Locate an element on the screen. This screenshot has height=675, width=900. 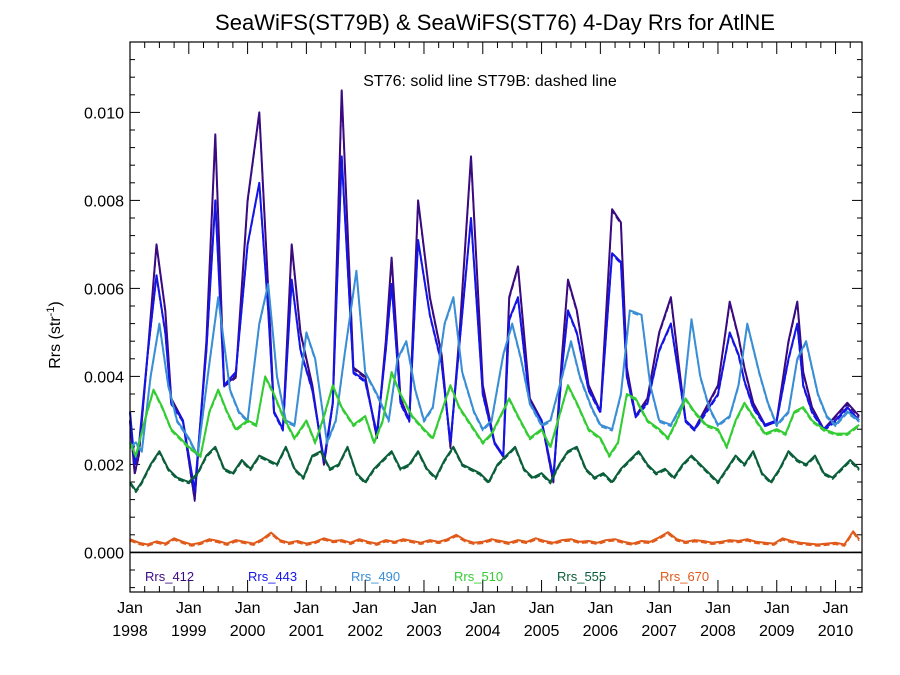
series-Rrs_670-dashed is located at coordinates (494, 539).